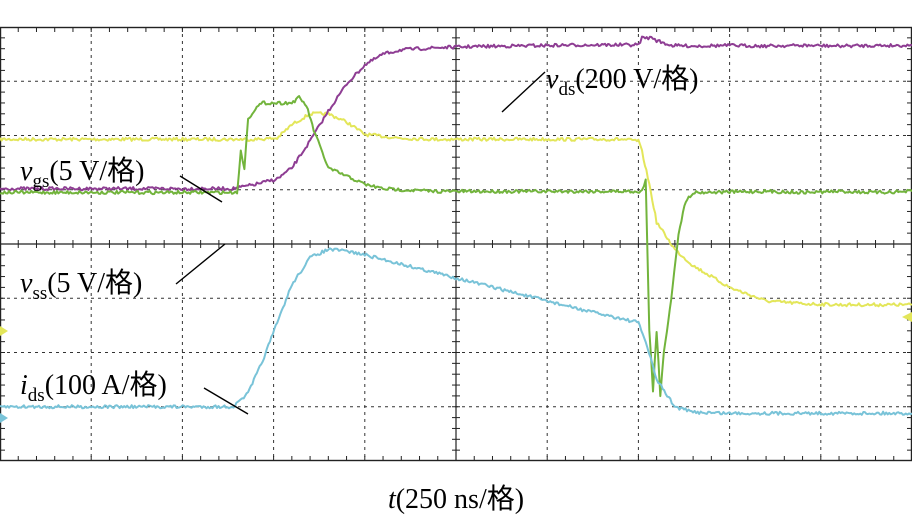 The height and width of the screenshot is (517, 912). What do you see at coordinates (622, 81) in the screenshot?
I see `vds-label: vds(200 V/格)` at bounding box center [622, 81].